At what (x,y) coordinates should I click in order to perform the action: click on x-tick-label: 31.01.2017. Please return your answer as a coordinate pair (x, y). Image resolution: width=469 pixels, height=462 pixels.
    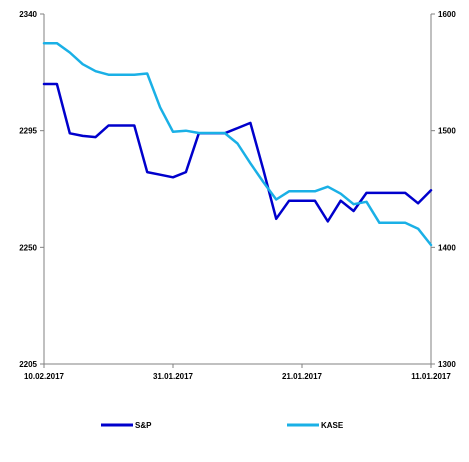
    Looking at the image, I should click on (173, 376).